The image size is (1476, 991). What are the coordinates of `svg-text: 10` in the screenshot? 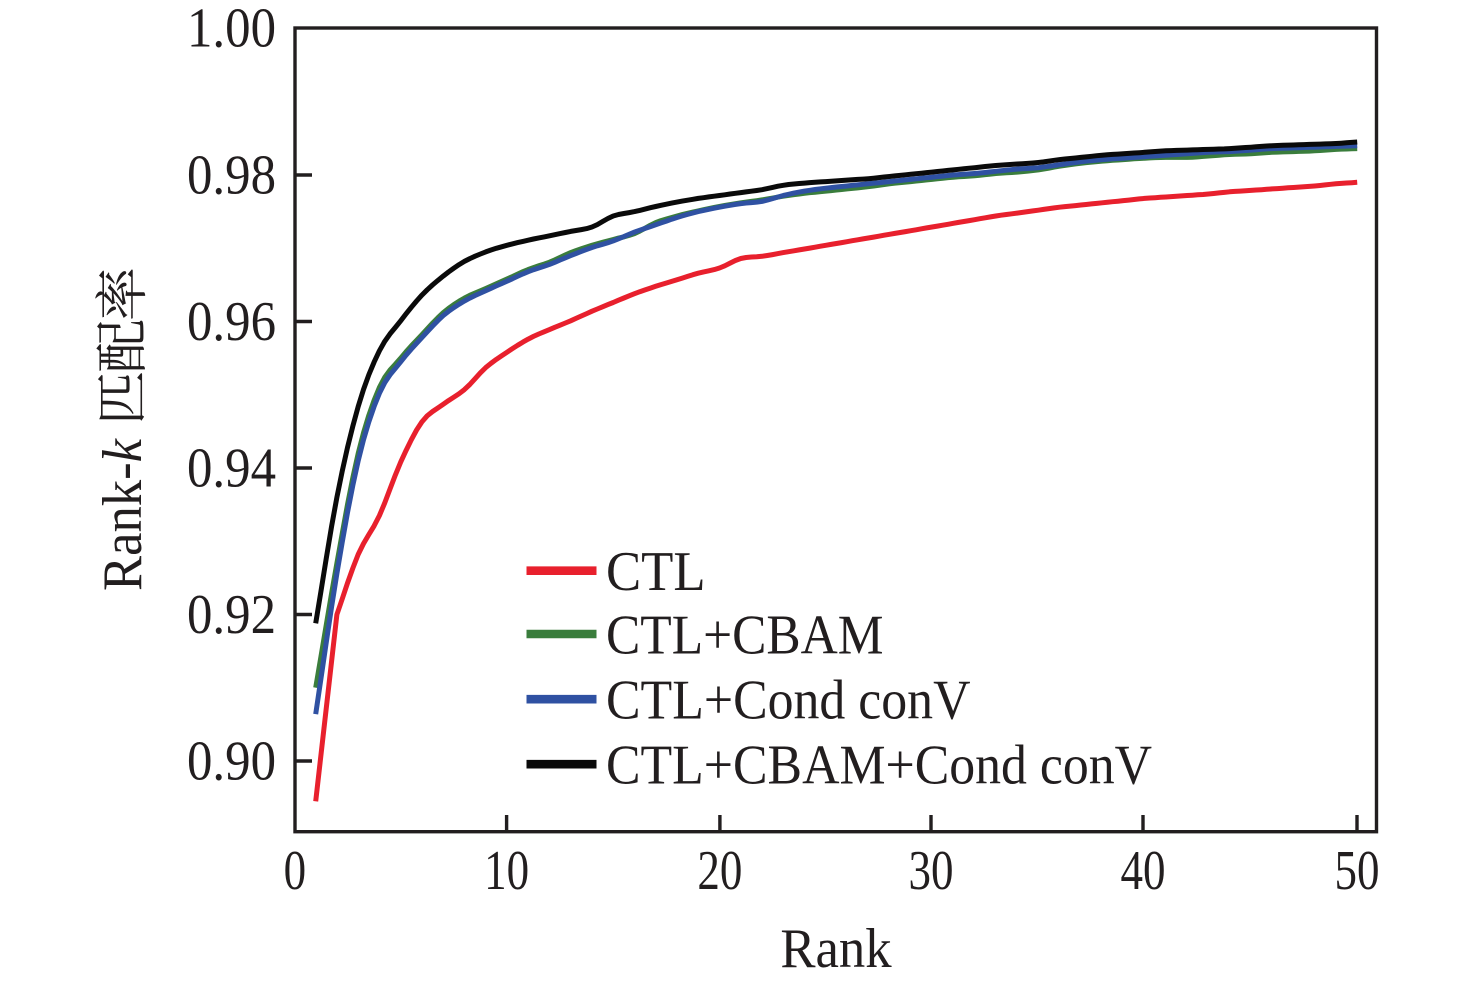 It's located at (506, 871).